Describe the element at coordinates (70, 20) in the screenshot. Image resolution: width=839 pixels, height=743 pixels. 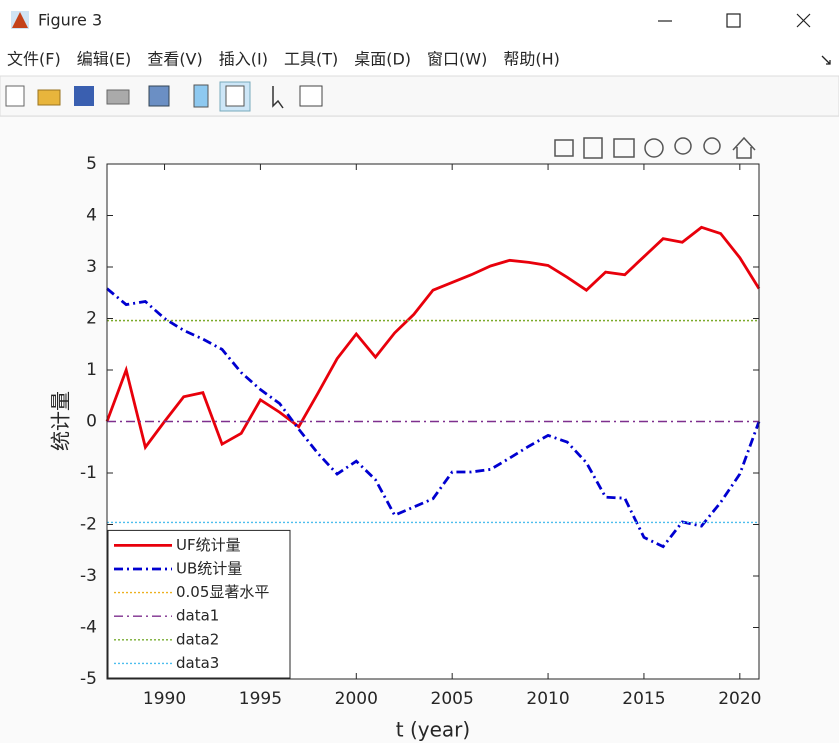
I see `window-title: Figure 3` at that location.